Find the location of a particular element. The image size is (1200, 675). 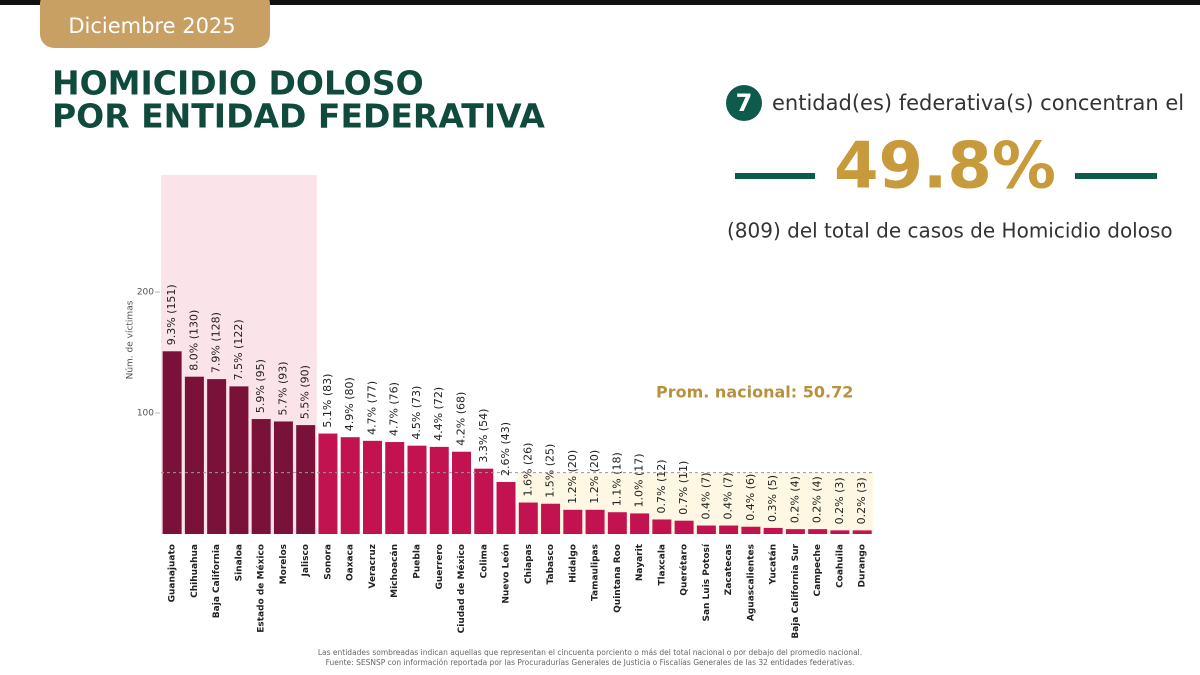

summary-count: 7 is located at coordinates (744, 103).